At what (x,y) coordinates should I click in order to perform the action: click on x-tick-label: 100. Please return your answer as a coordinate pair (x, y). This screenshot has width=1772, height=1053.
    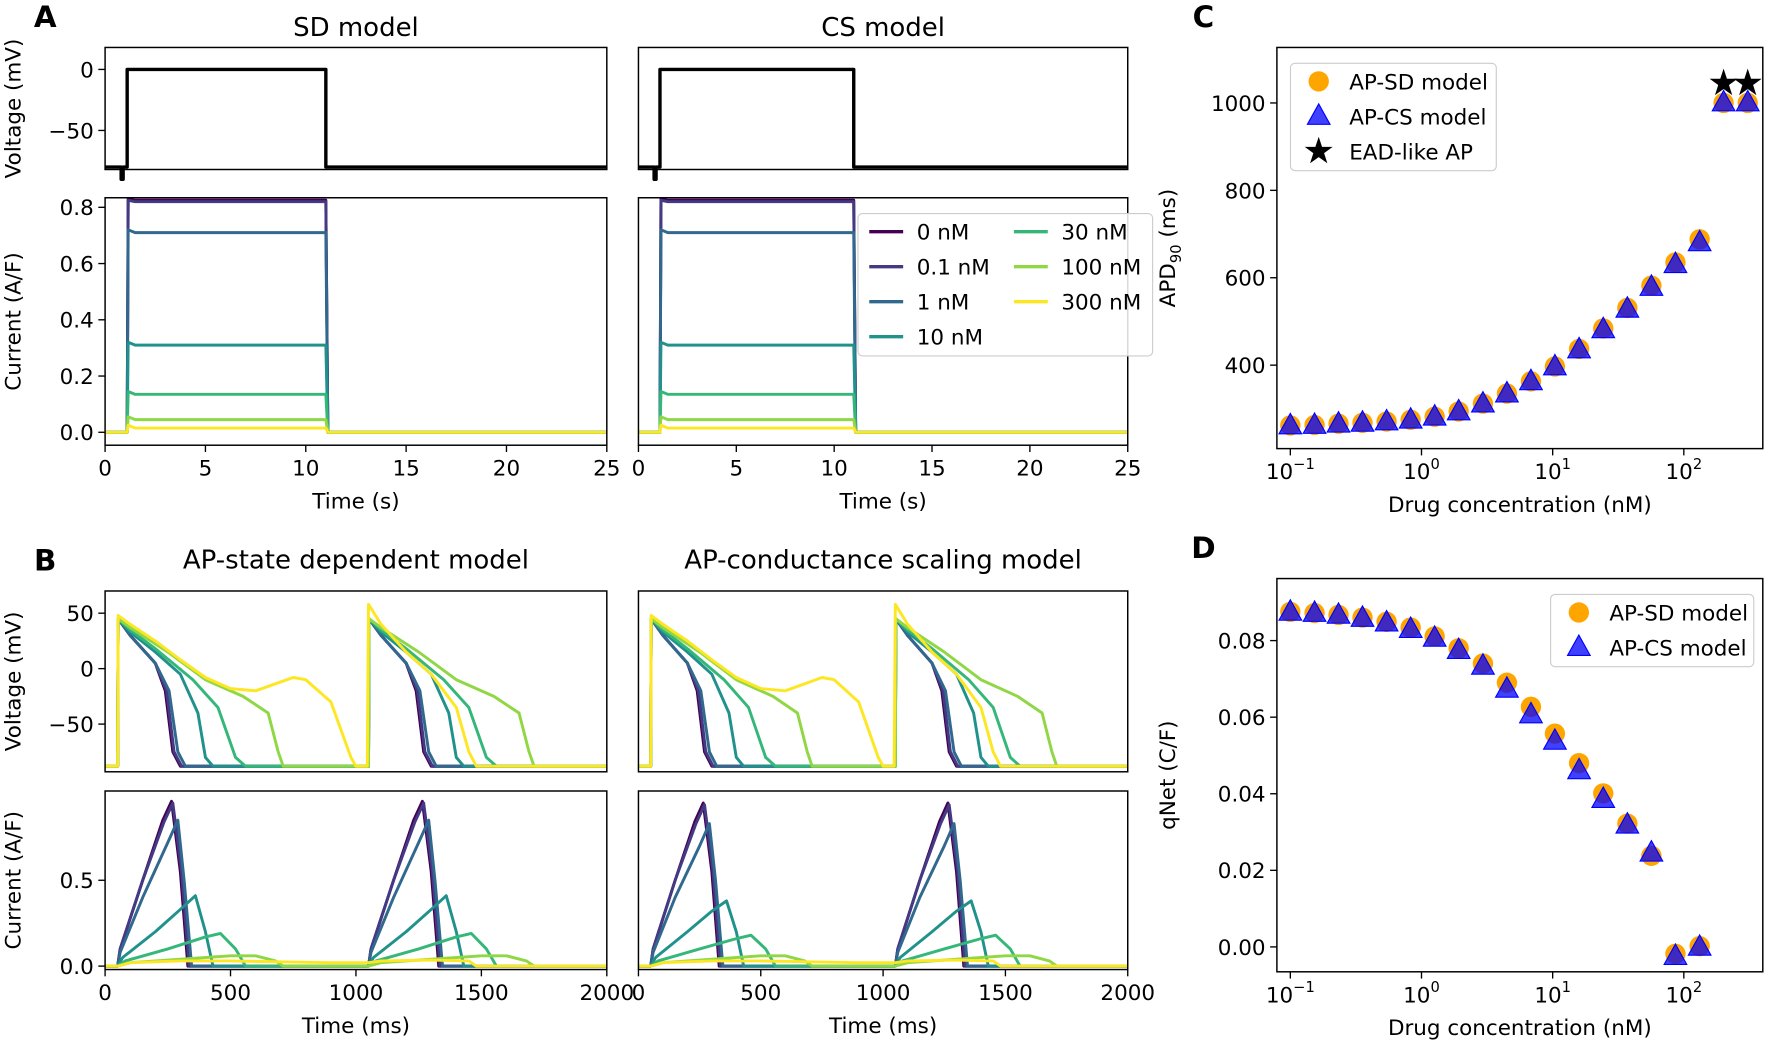
    Looking at the image, I should click on (1421, 993).